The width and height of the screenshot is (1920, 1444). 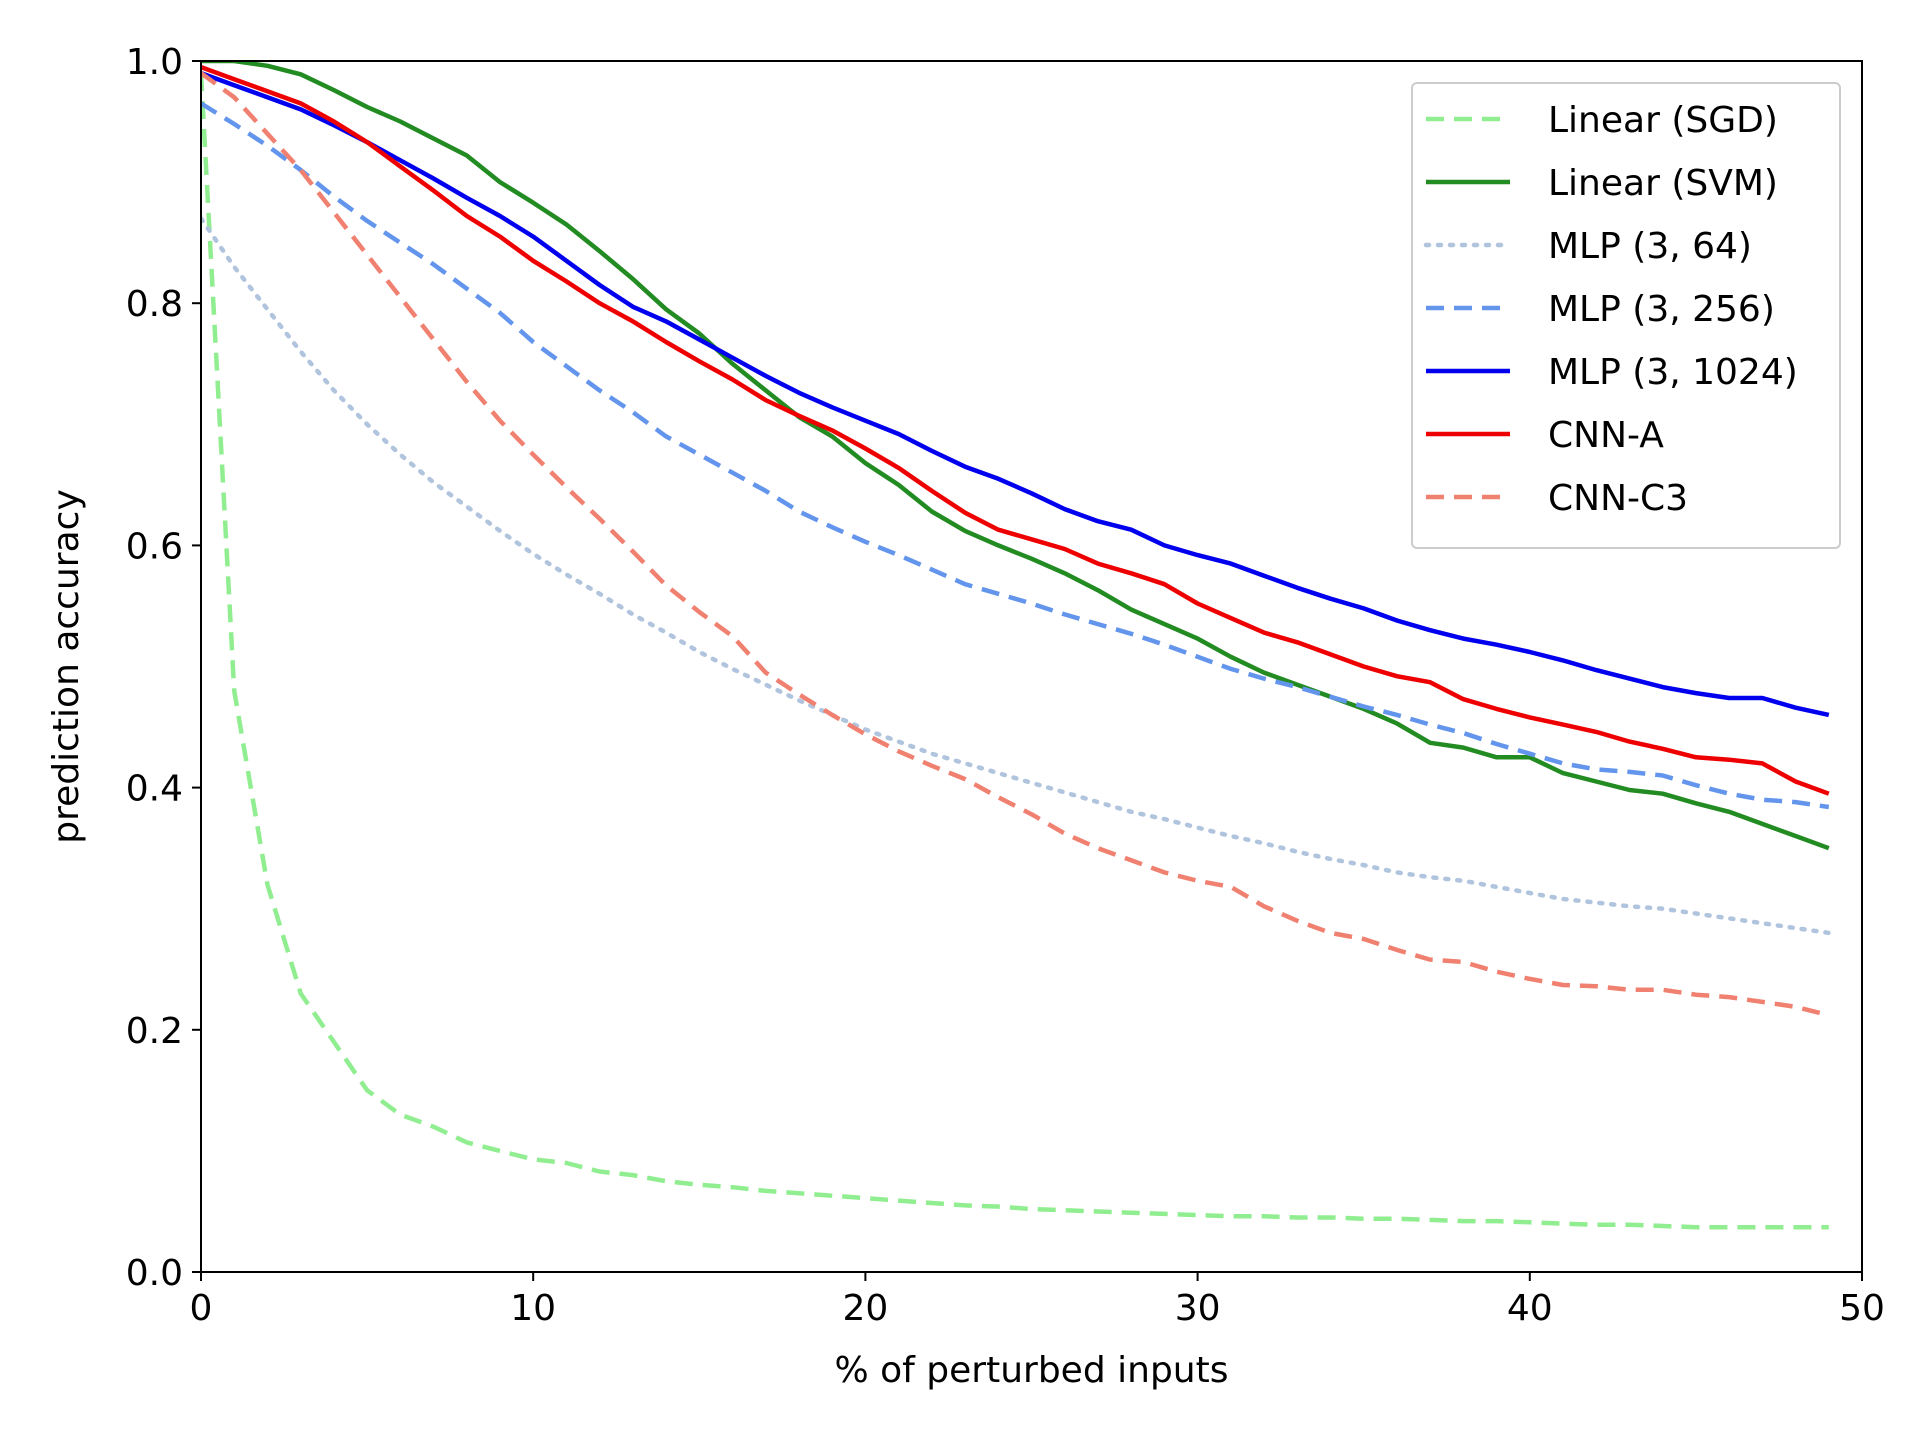 I want to click on x-tick-label: 0, so click(x=201, y=1308).